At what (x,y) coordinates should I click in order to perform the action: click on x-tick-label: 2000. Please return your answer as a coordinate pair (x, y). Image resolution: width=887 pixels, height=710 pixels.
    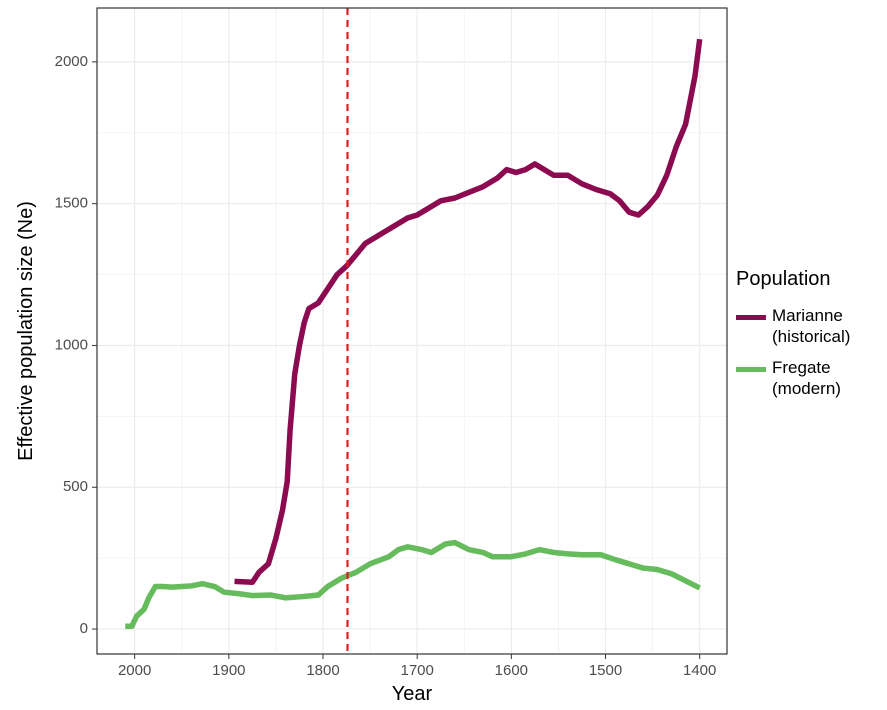
    Looking at the image, I should click on (134, 670).